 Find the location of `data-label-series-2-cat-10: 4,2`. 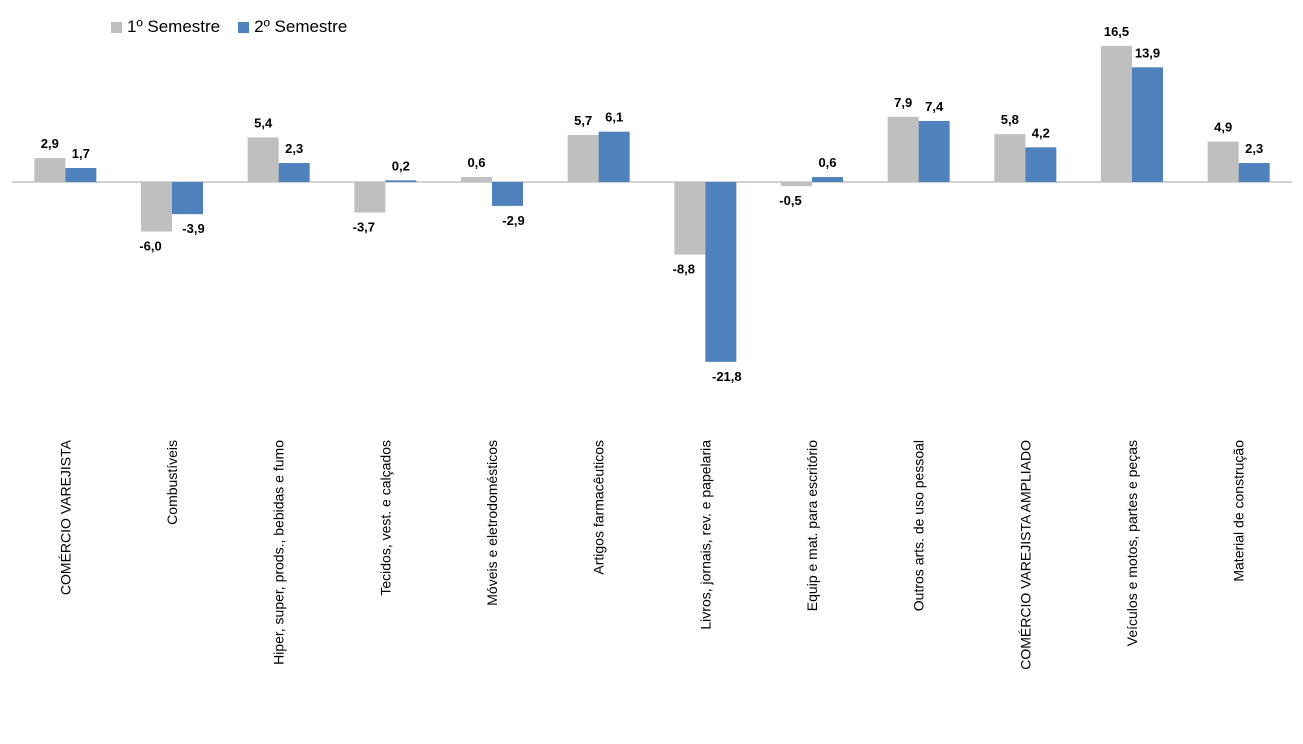

data-label-series-2-cat-10: 4,2 is located at coordinates (1041, 132).